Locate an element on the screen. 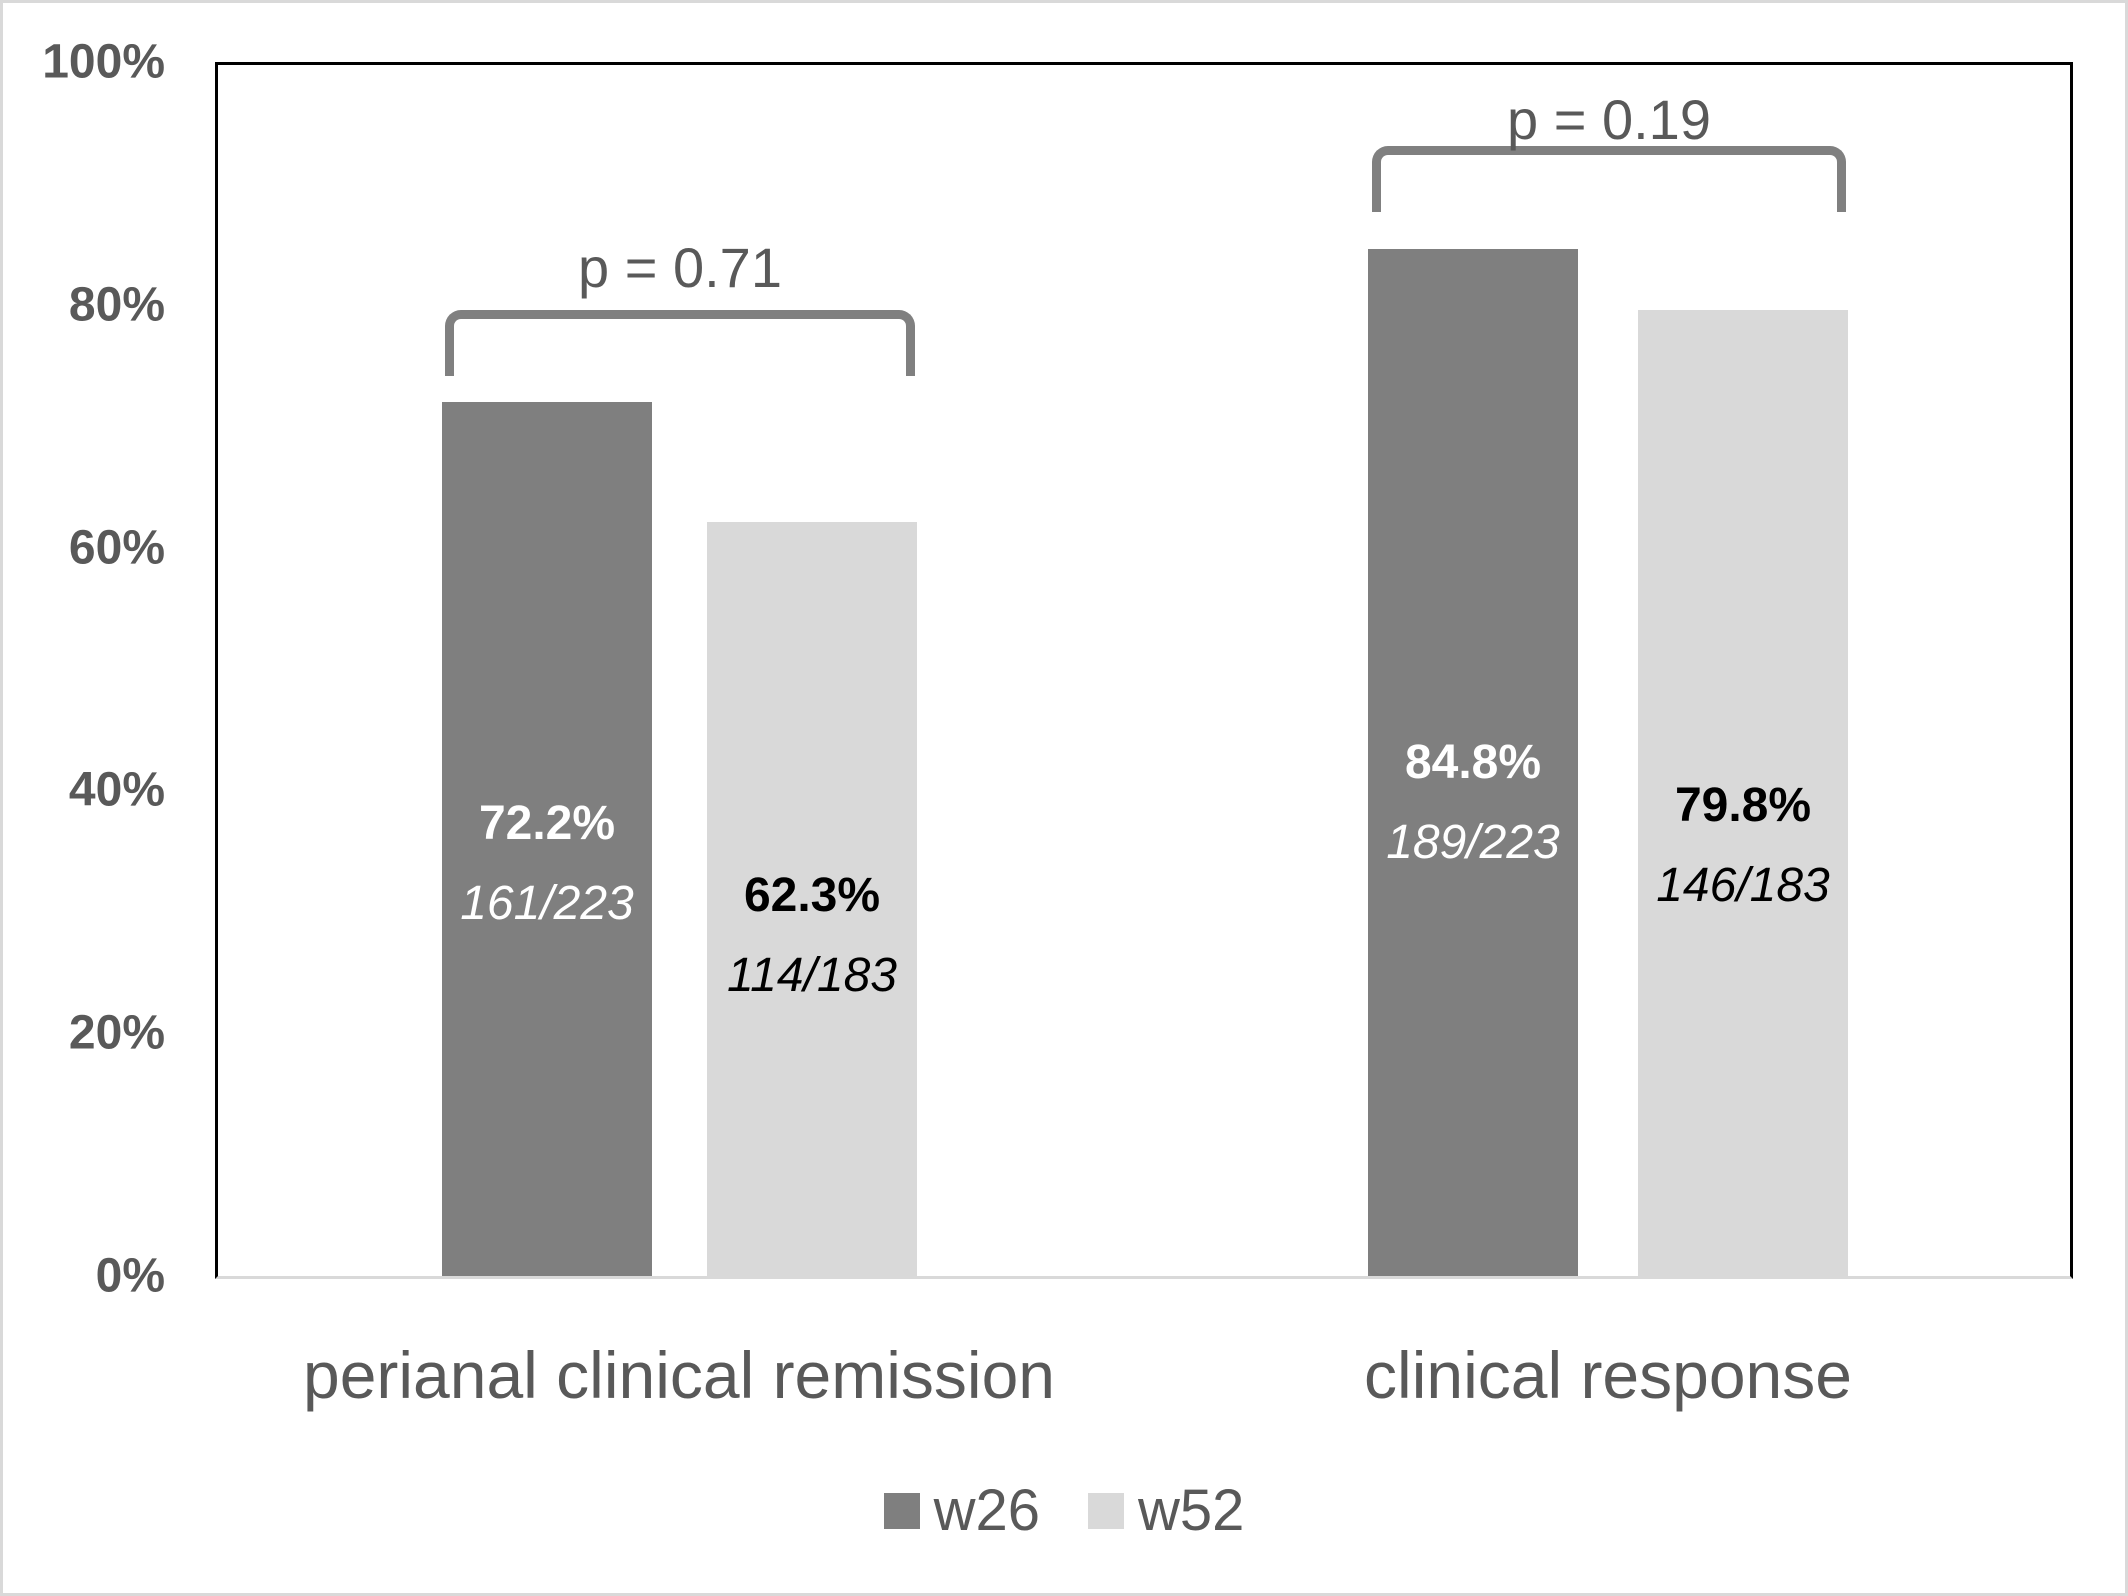 The height and width of the screenshot is (1596, 2128). legend-label: w26 is located at coordinates (986, 1510).